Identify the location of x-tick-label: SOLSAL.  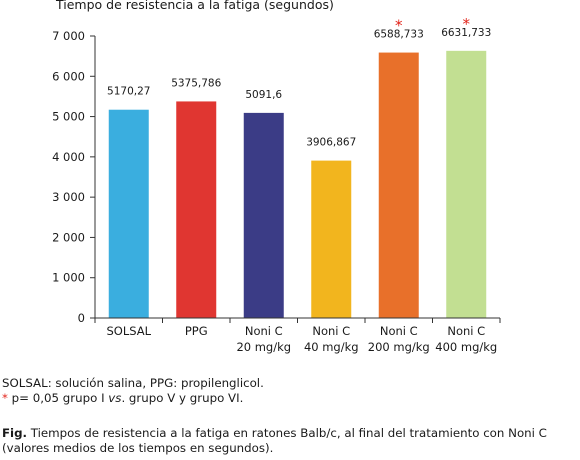
(128, 331).